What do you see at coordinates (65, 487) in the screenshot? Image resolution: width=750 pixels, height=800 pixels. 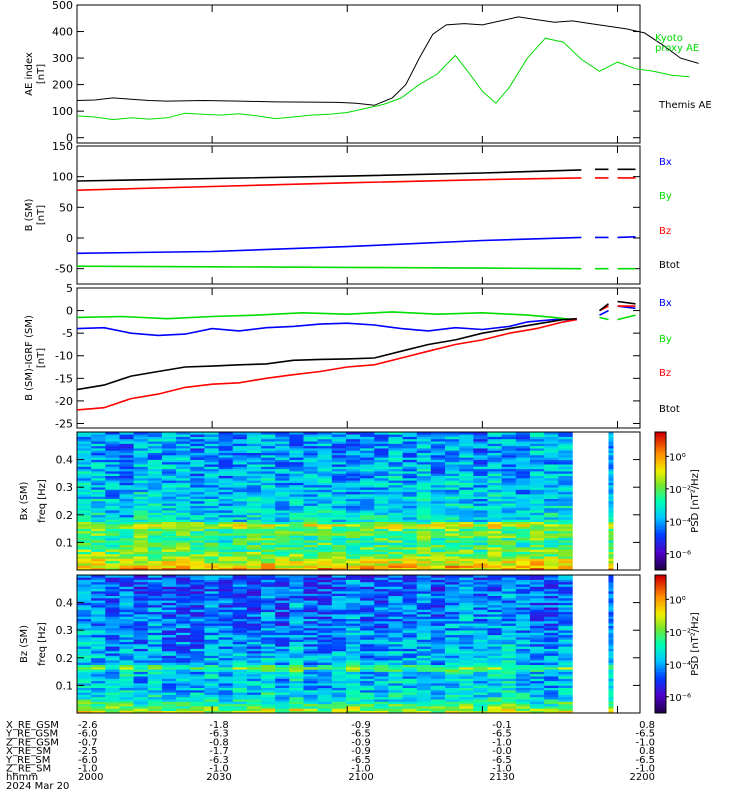 I see `y-tick-label: 0.3` at bounding box center [65, 487].